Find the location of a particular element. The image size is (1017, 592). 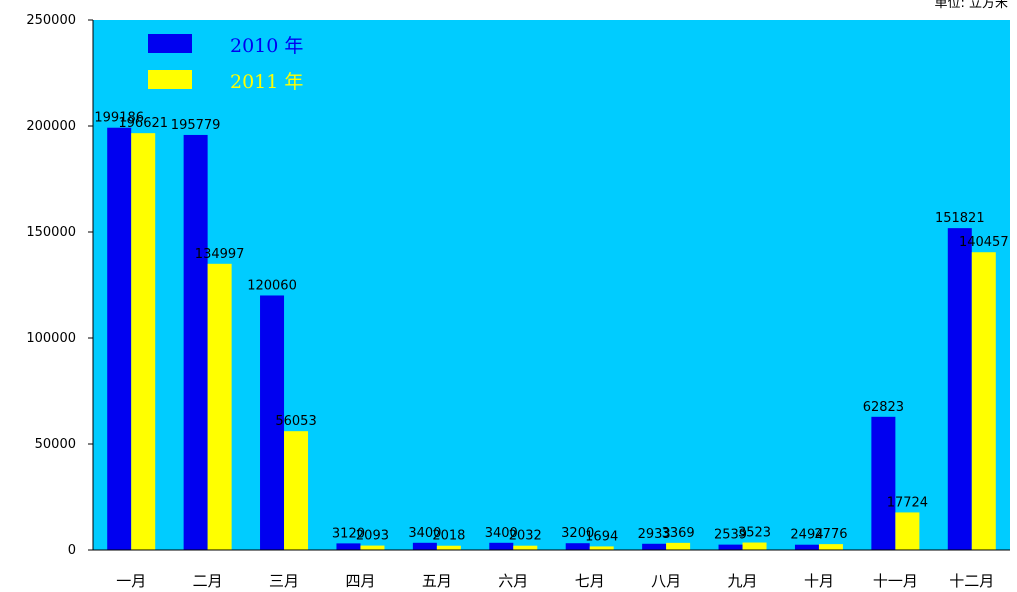

x-tick-label: 九月 is located at coordinates (743, 581).